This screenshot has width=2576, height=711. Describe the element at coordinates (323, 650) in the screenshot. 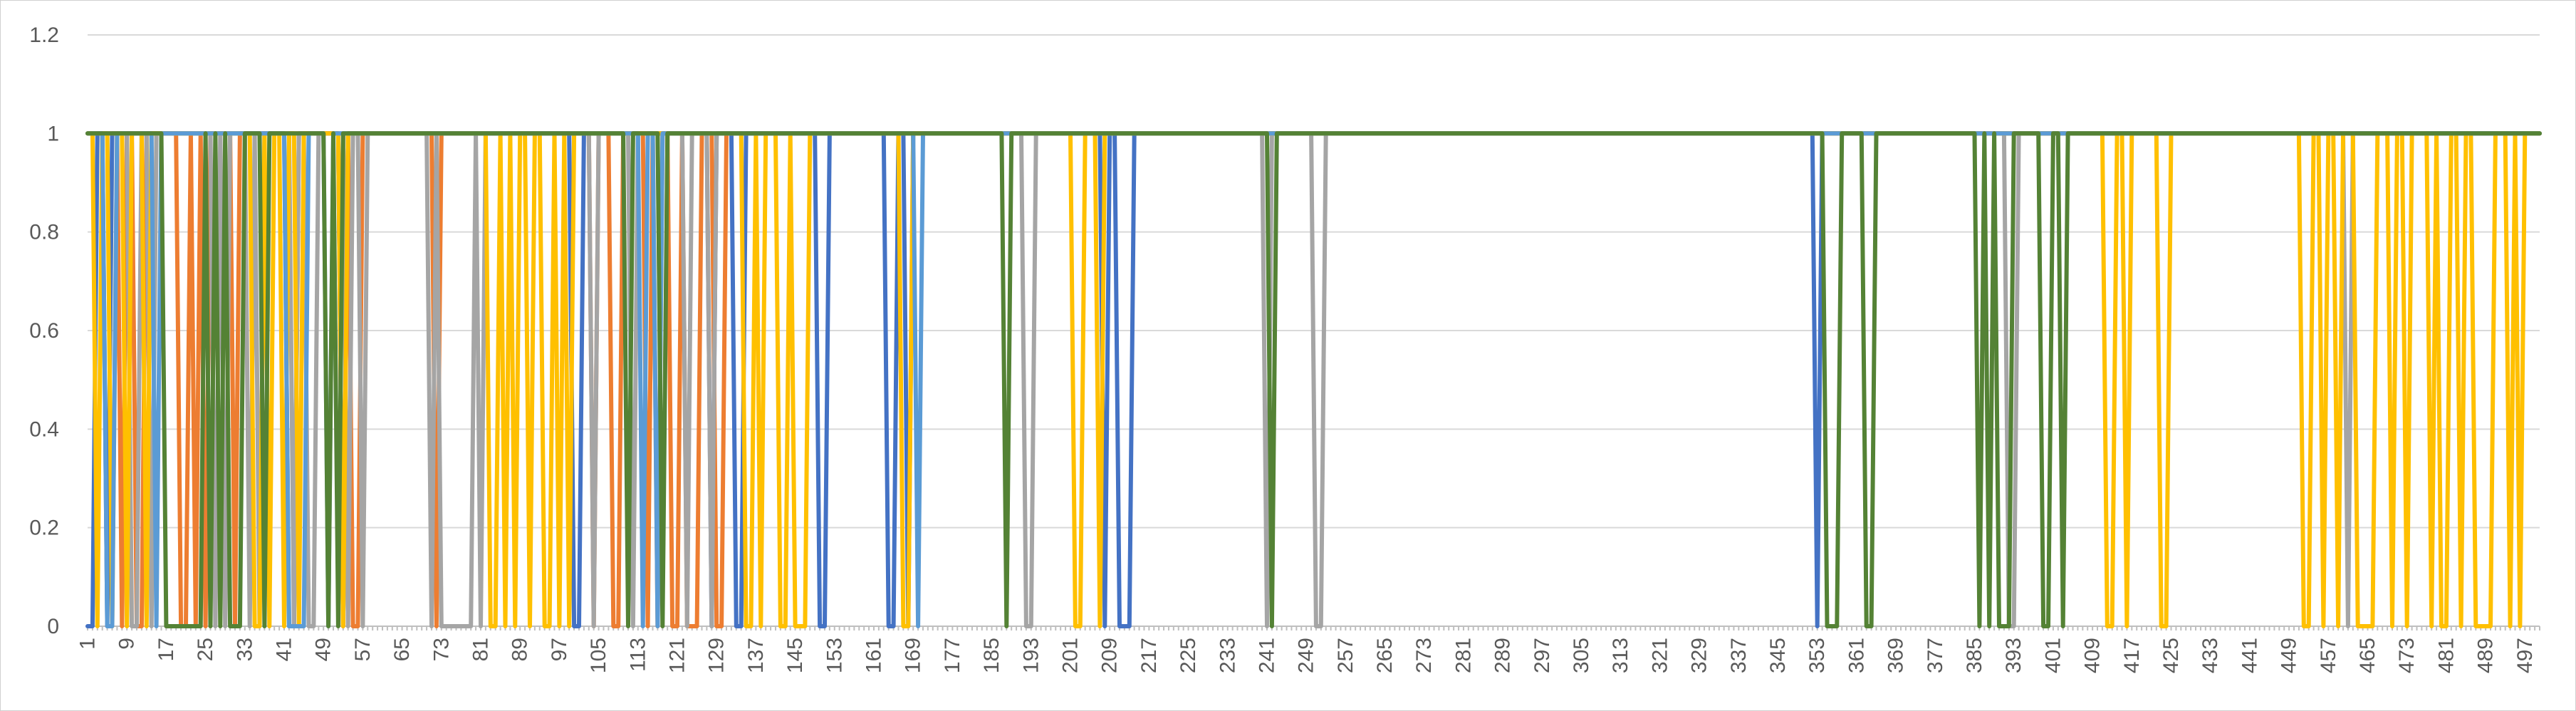

I see `x-tick-label: 49` at that location.